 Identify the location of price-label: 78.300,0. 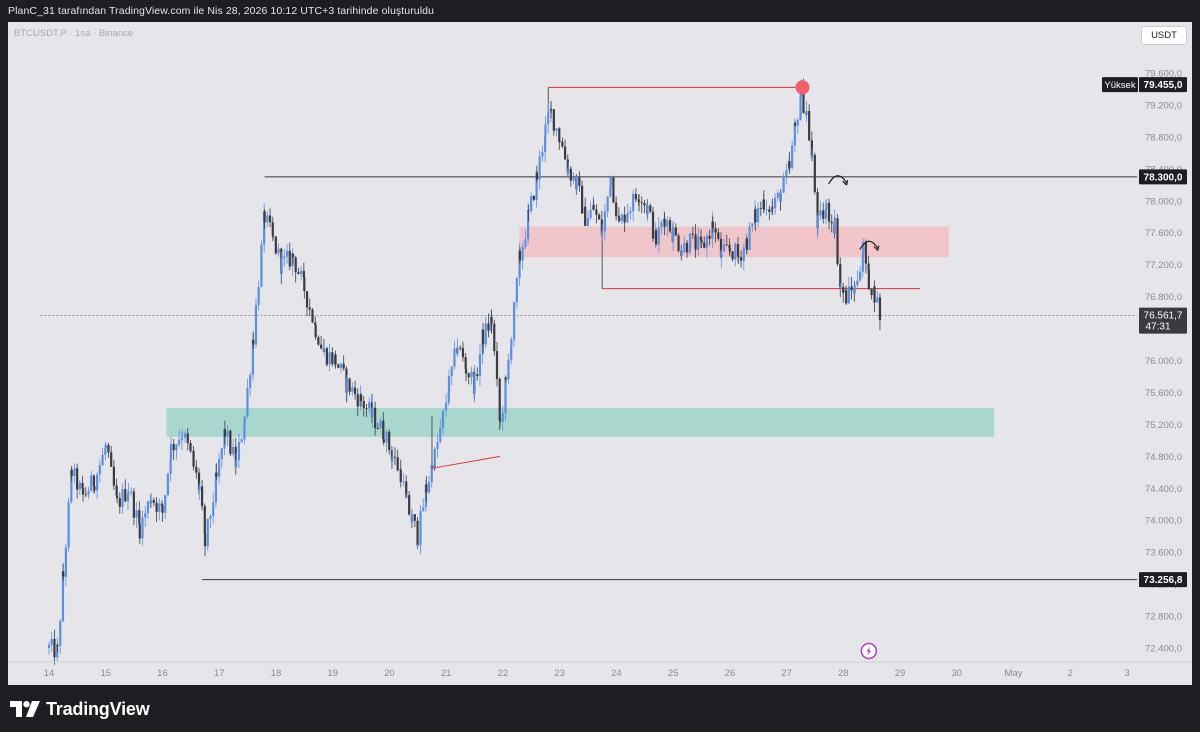
(1163, 177).